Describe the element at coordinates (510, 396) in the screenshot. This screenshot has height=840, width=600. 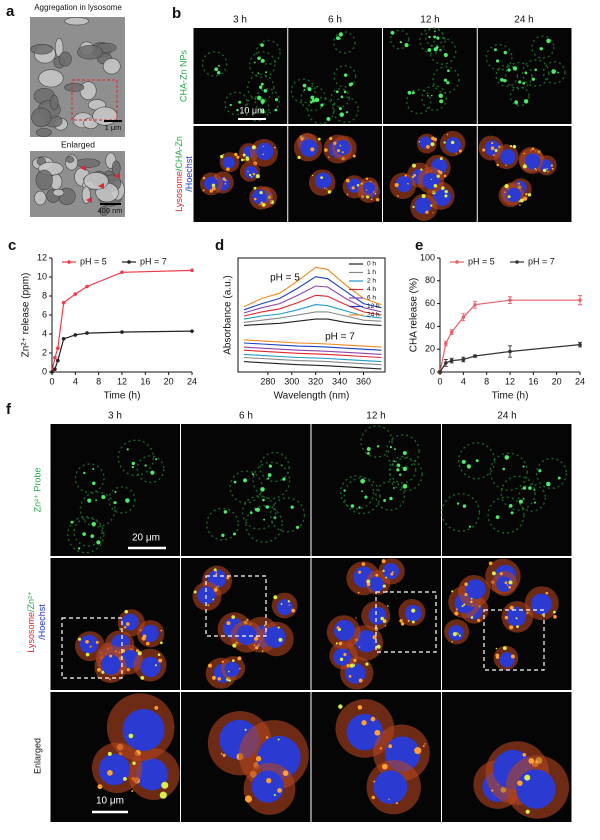
I see `x-axis-title: Time (h)` at that location.